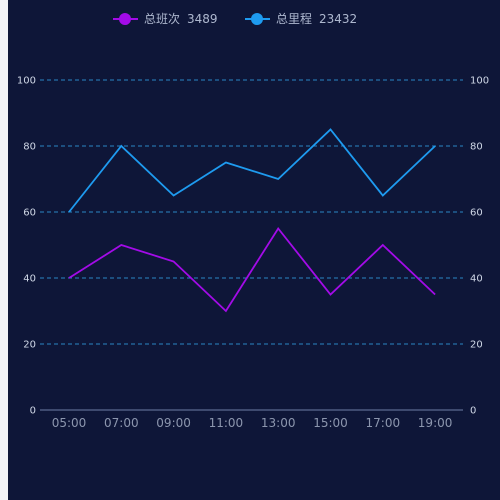  I want to click on x-tick-label: 09:00, so click(173, 423).